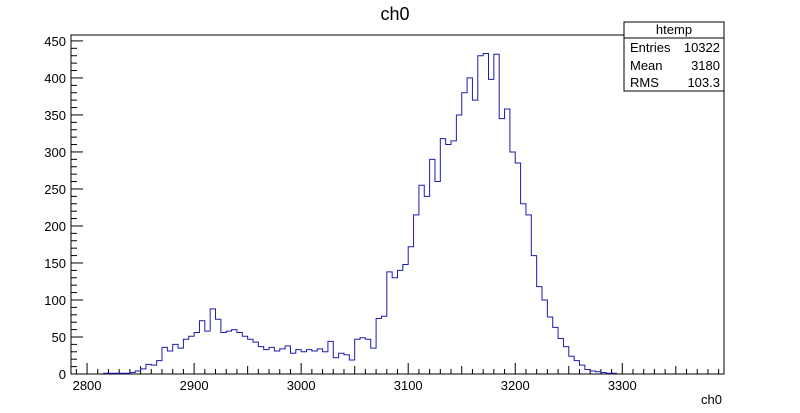 The height and width of the screenshot is (413, 800). What do you see at coordinates (194, 385) in the screenshot?
I see `x-tick-label: 2900` at bounding box center [194, 385].